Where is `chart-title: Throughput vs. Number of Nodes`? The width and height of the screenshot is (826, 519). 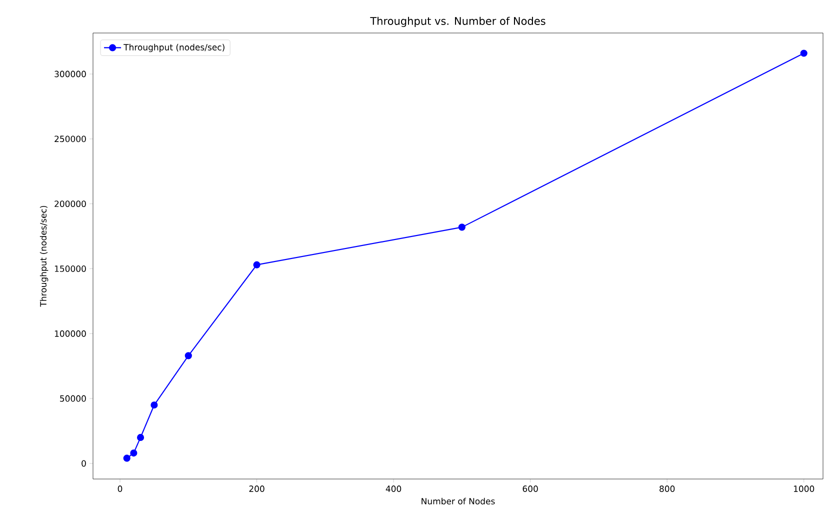
chart-title: Throughput vs. Number of Nodes is located at coordinates (458, 21).